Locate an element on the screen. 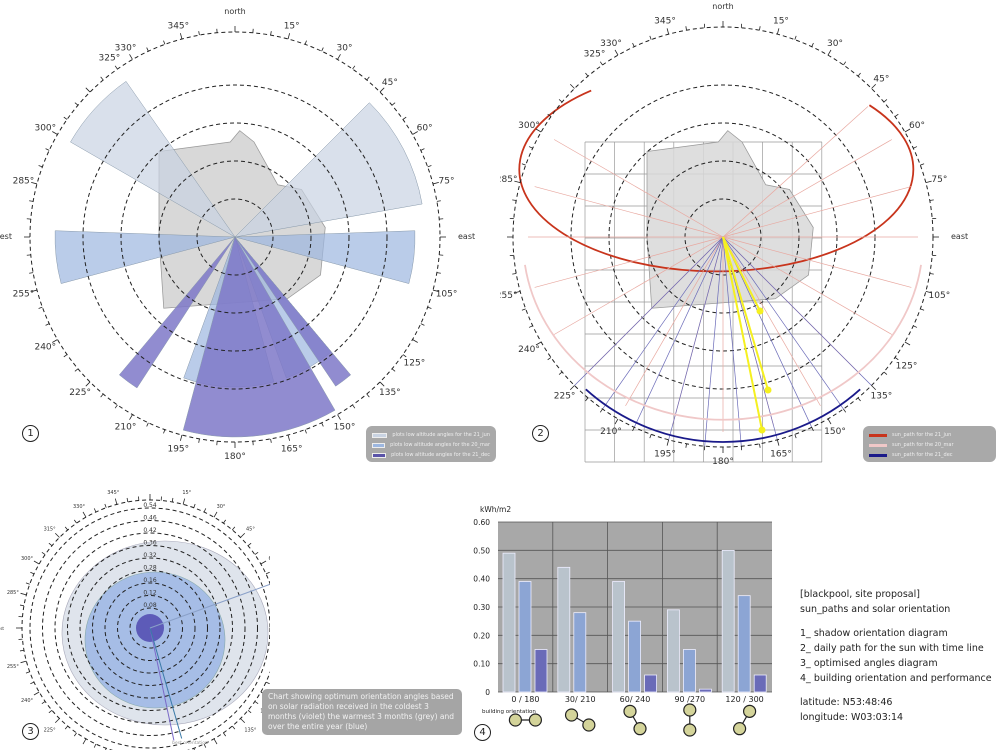  figure-number-4: 4 is located at coordinates (482, 732).